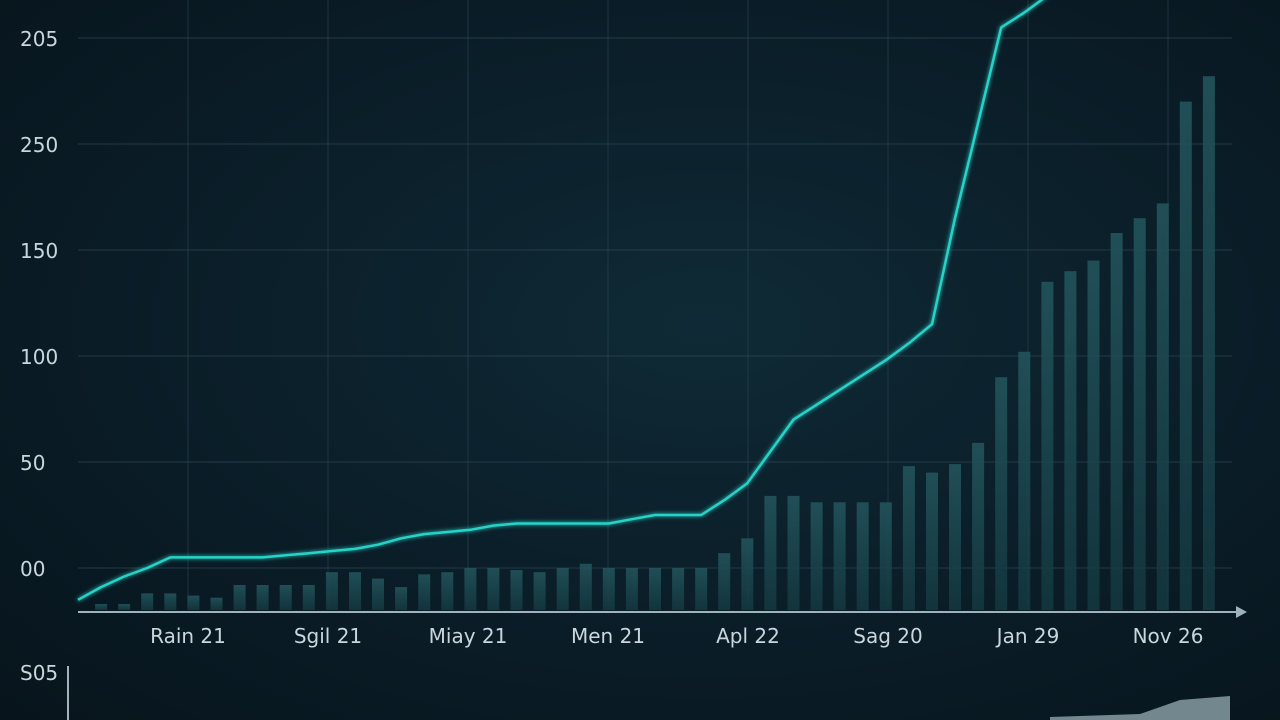 Image resolution: width=1280 pixels, height=720 pixels. I want to click on x-tick-label: Nov 26, so click(1168, 636).